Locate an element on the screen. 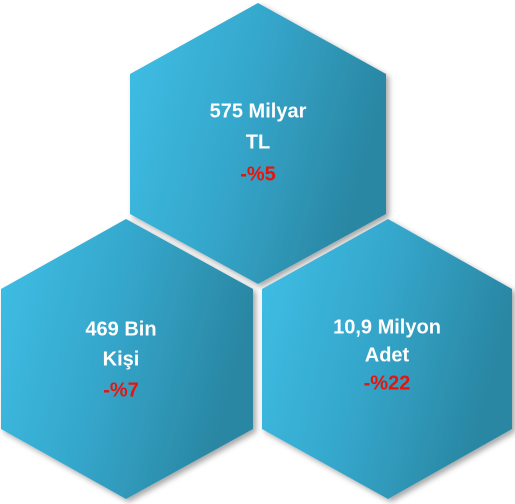  node-change: -%22 is located at coordinates (387, 383).